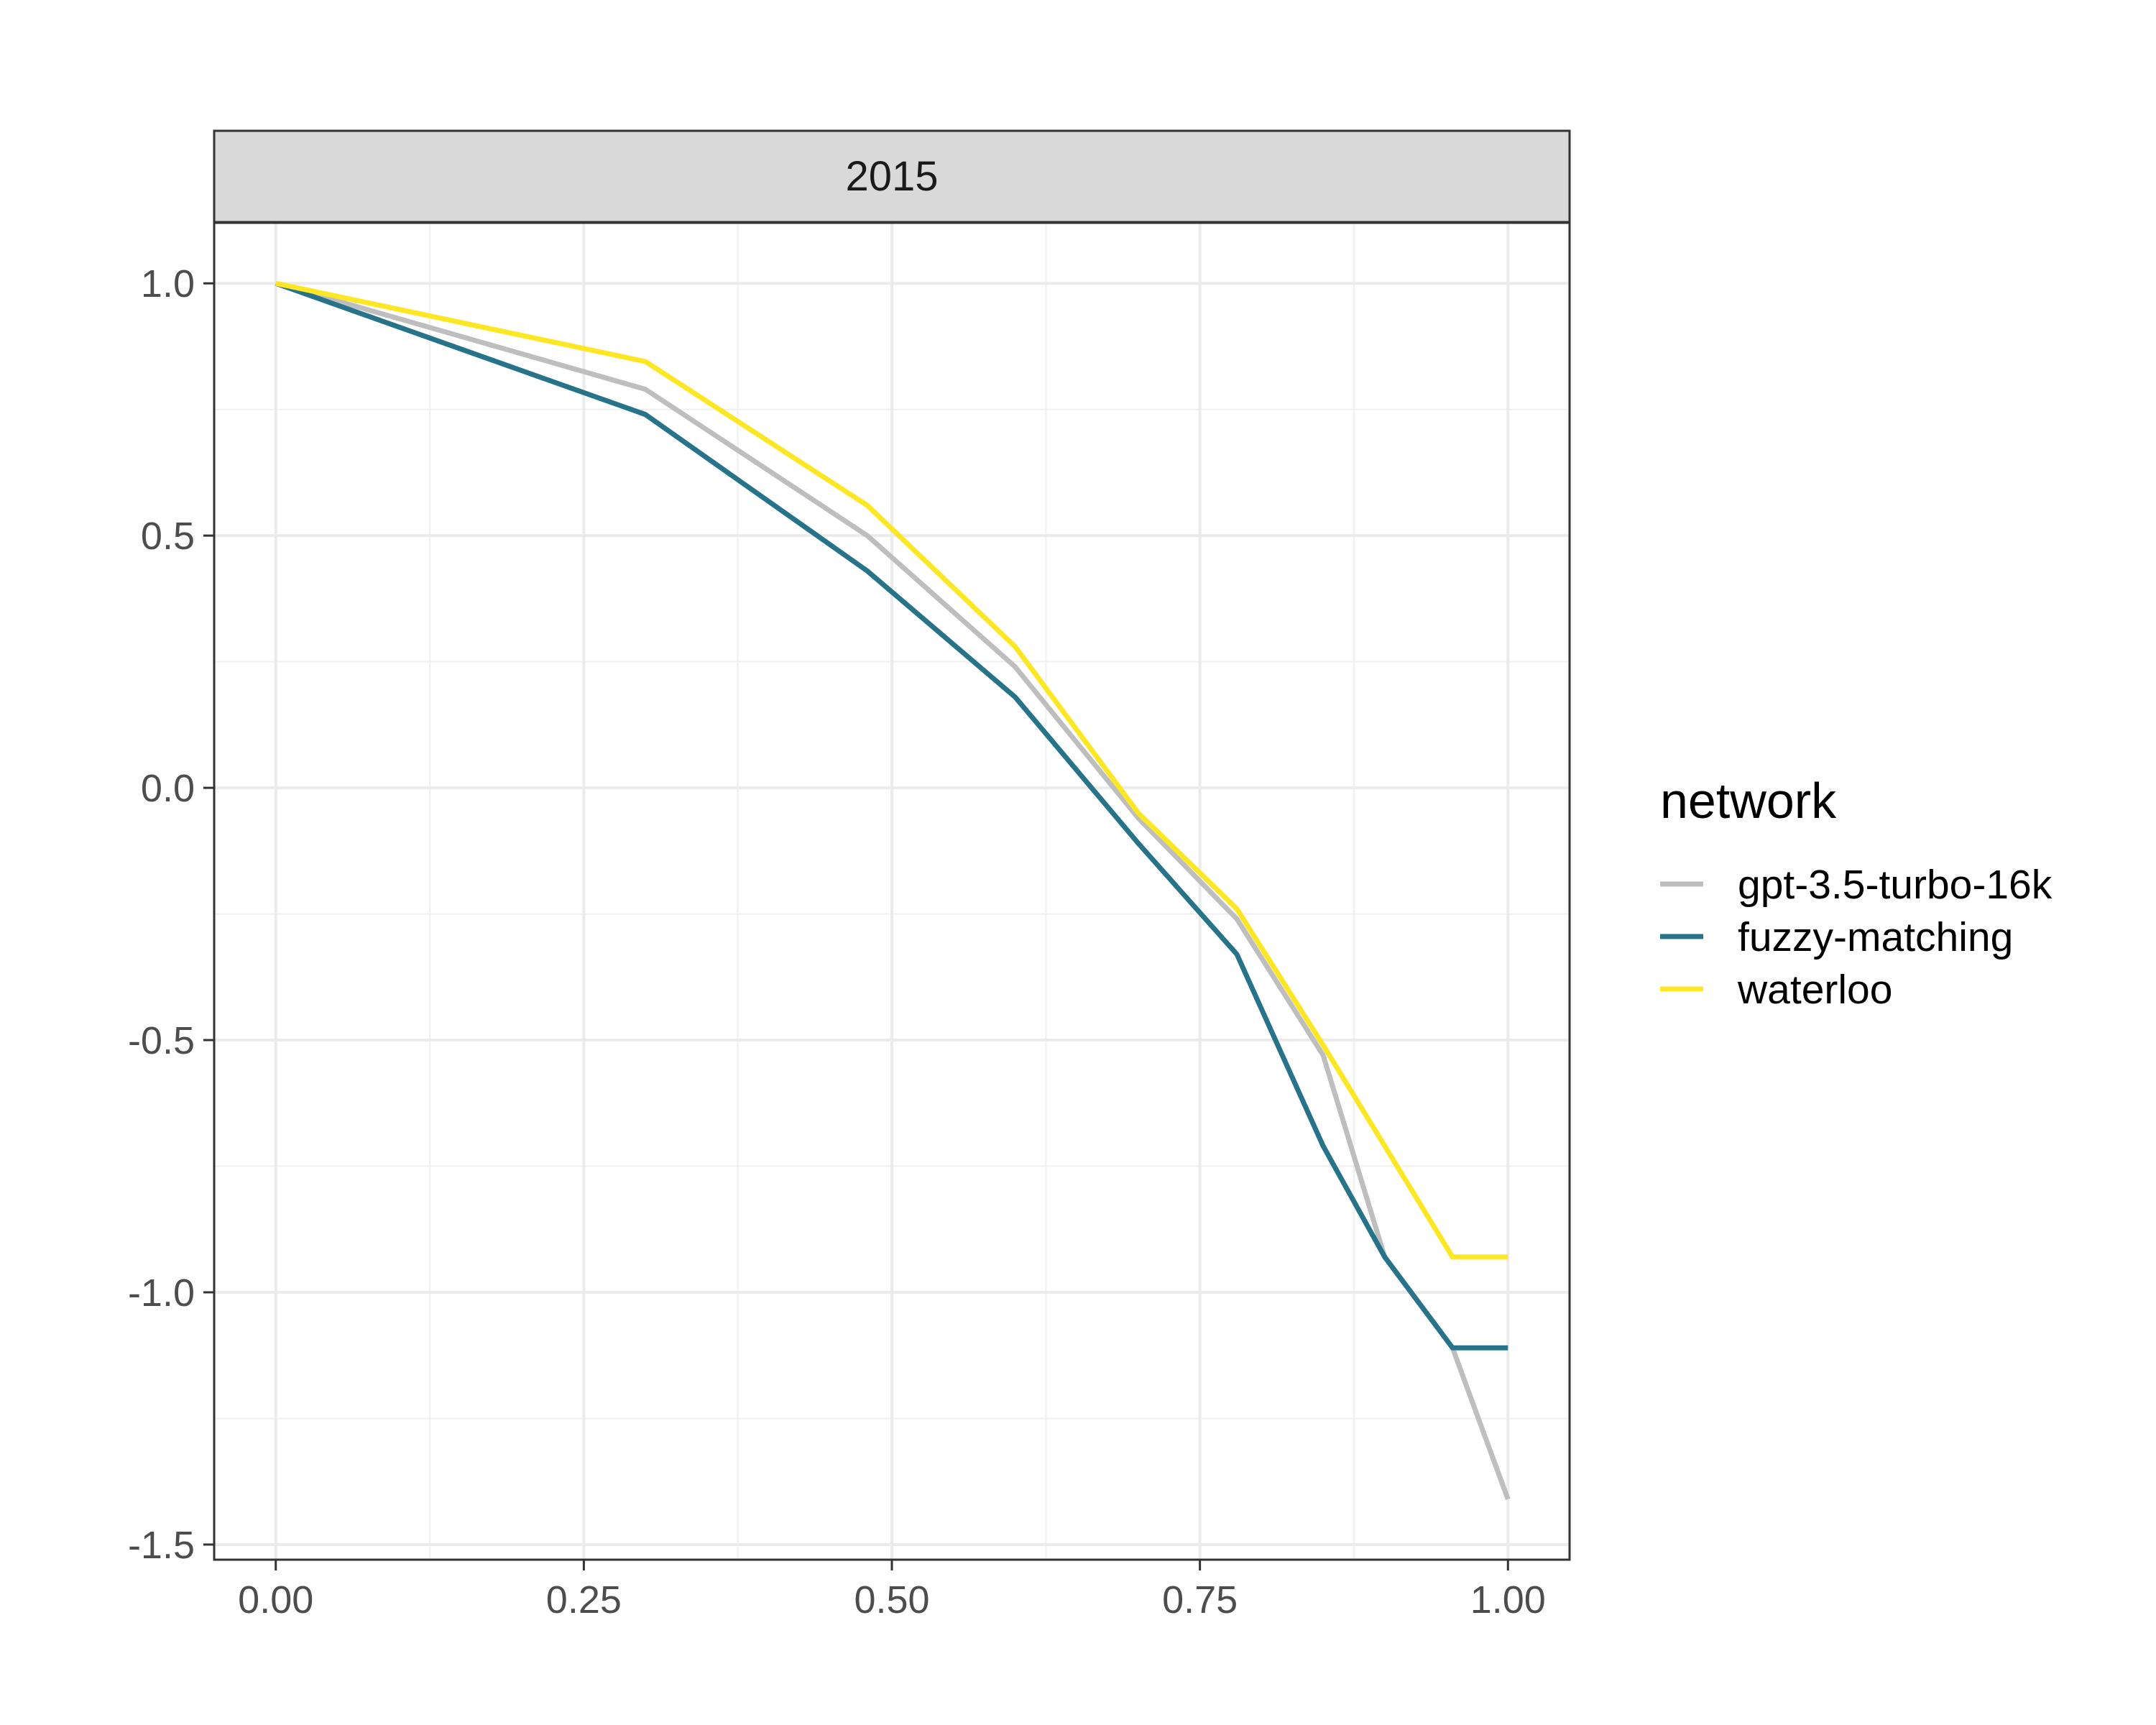 The image size is (2156, 1725). What do you see at coordinates (168, 283) in the screenshot?
I see `y-tick-label: 1.0` at bounding box center [168, 283].